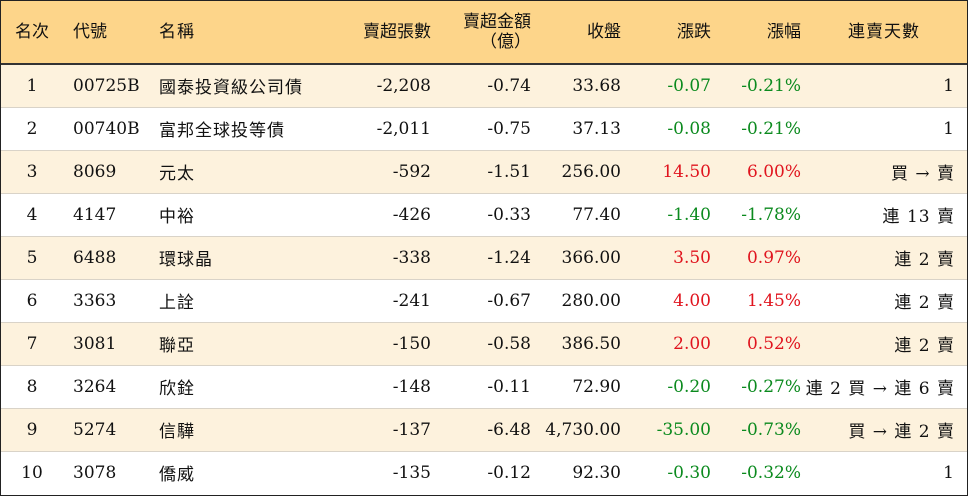 This screenshot has width=968, height=496. Describe the element at coordinates (390, 387) in the screenshot. I see `cell-sell-sheets: -148` at that location.